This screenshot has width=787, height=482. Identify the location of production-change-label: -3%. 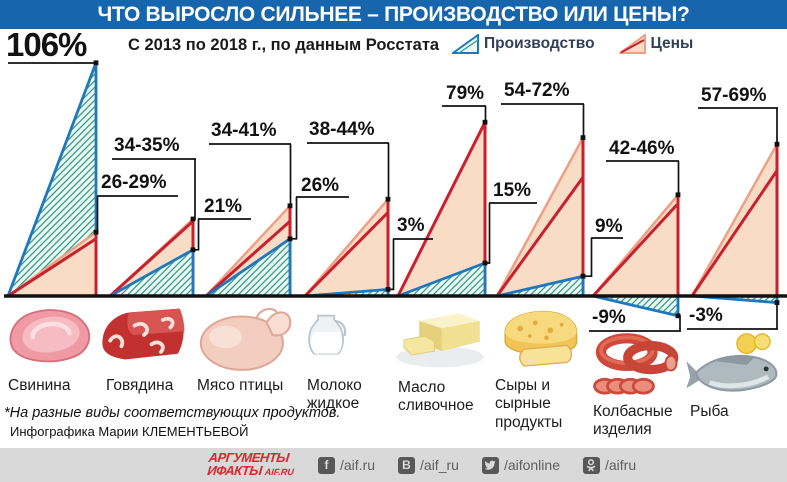
(706, 315).